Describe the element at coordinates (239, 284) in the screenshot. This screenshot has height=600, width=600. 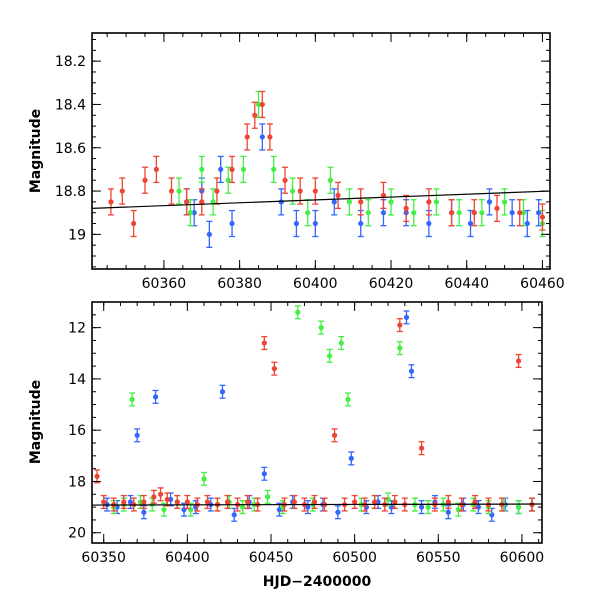
I see `top-x-tick-label: 60380` at that location.